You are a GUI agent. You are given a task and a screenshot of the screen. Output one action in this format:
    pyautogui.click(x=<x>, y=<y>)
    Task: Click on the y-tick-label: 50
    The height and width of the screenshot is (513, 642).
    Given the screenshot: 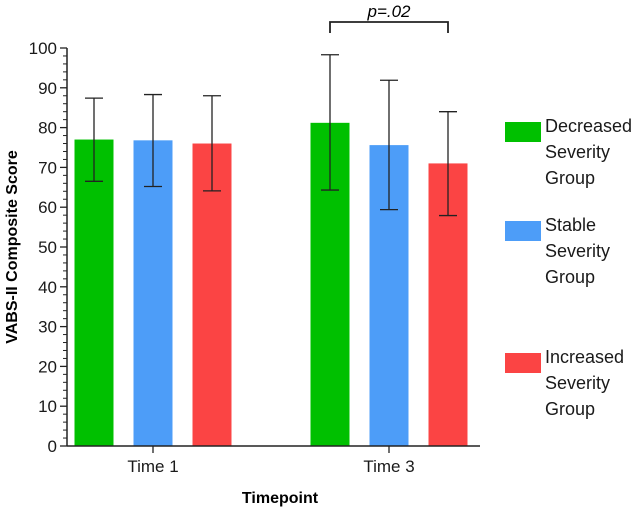 What is the action you would take?
    pyautogui.click(x=47, y=247)
    